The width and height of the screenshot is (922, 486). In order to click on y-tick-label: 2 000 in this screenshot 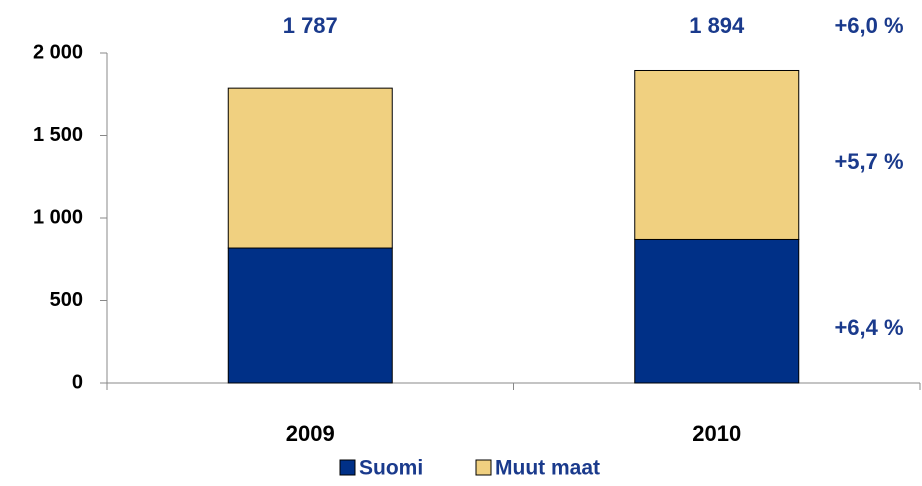, I will do `click(58, 52)`.